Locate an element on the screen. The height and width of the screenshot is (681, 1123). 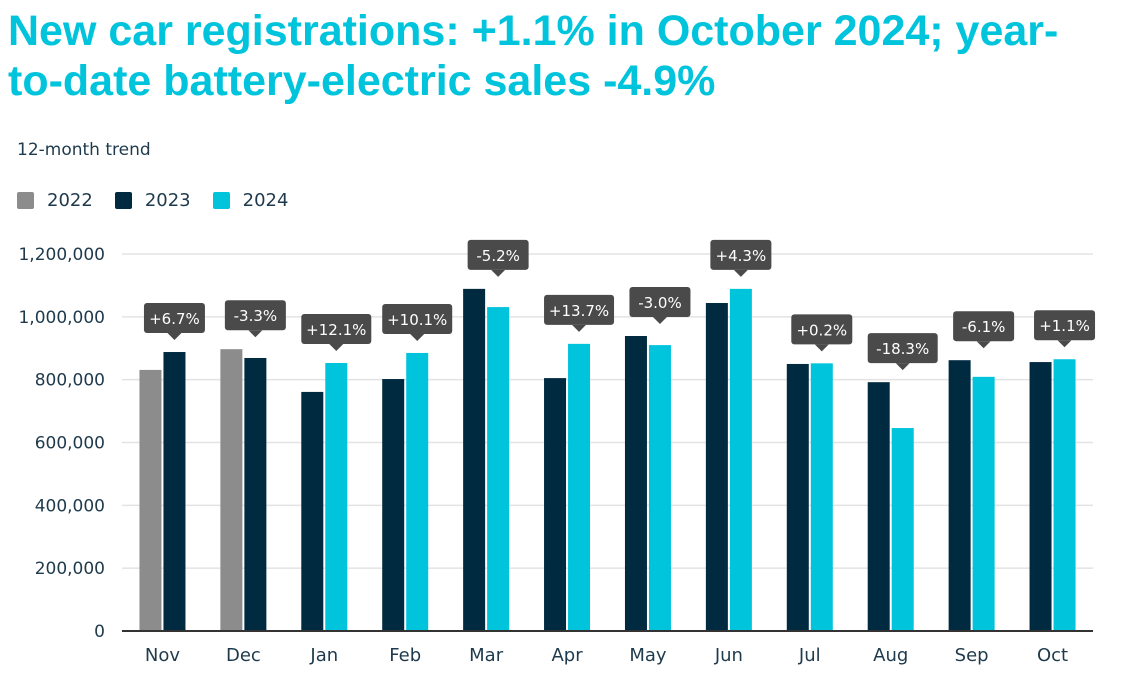
callout: +4.3% is located at coordinates (741, 258).